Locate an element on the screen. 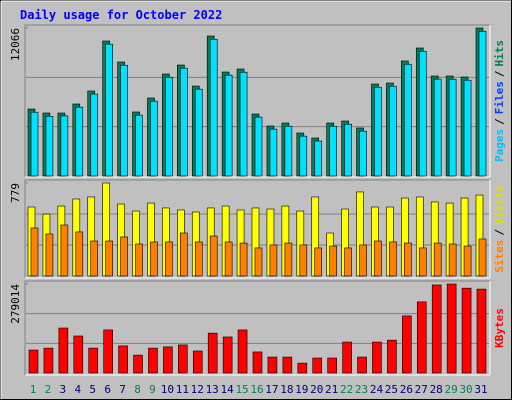 Image resolution: width=512 pixels, height=400 pixels. x-tick-label: 20 is located at coordinates (316, 389).